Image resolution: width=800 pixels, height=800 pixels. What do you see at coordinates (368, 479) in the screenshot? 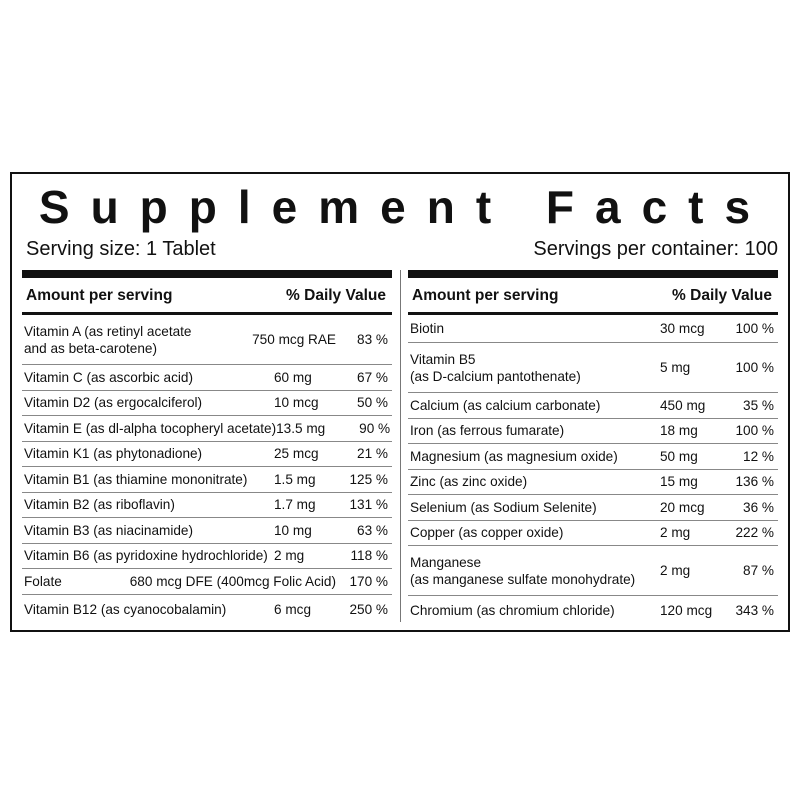
I see `daily-value: 125 %` at bounding box center [368, 479].